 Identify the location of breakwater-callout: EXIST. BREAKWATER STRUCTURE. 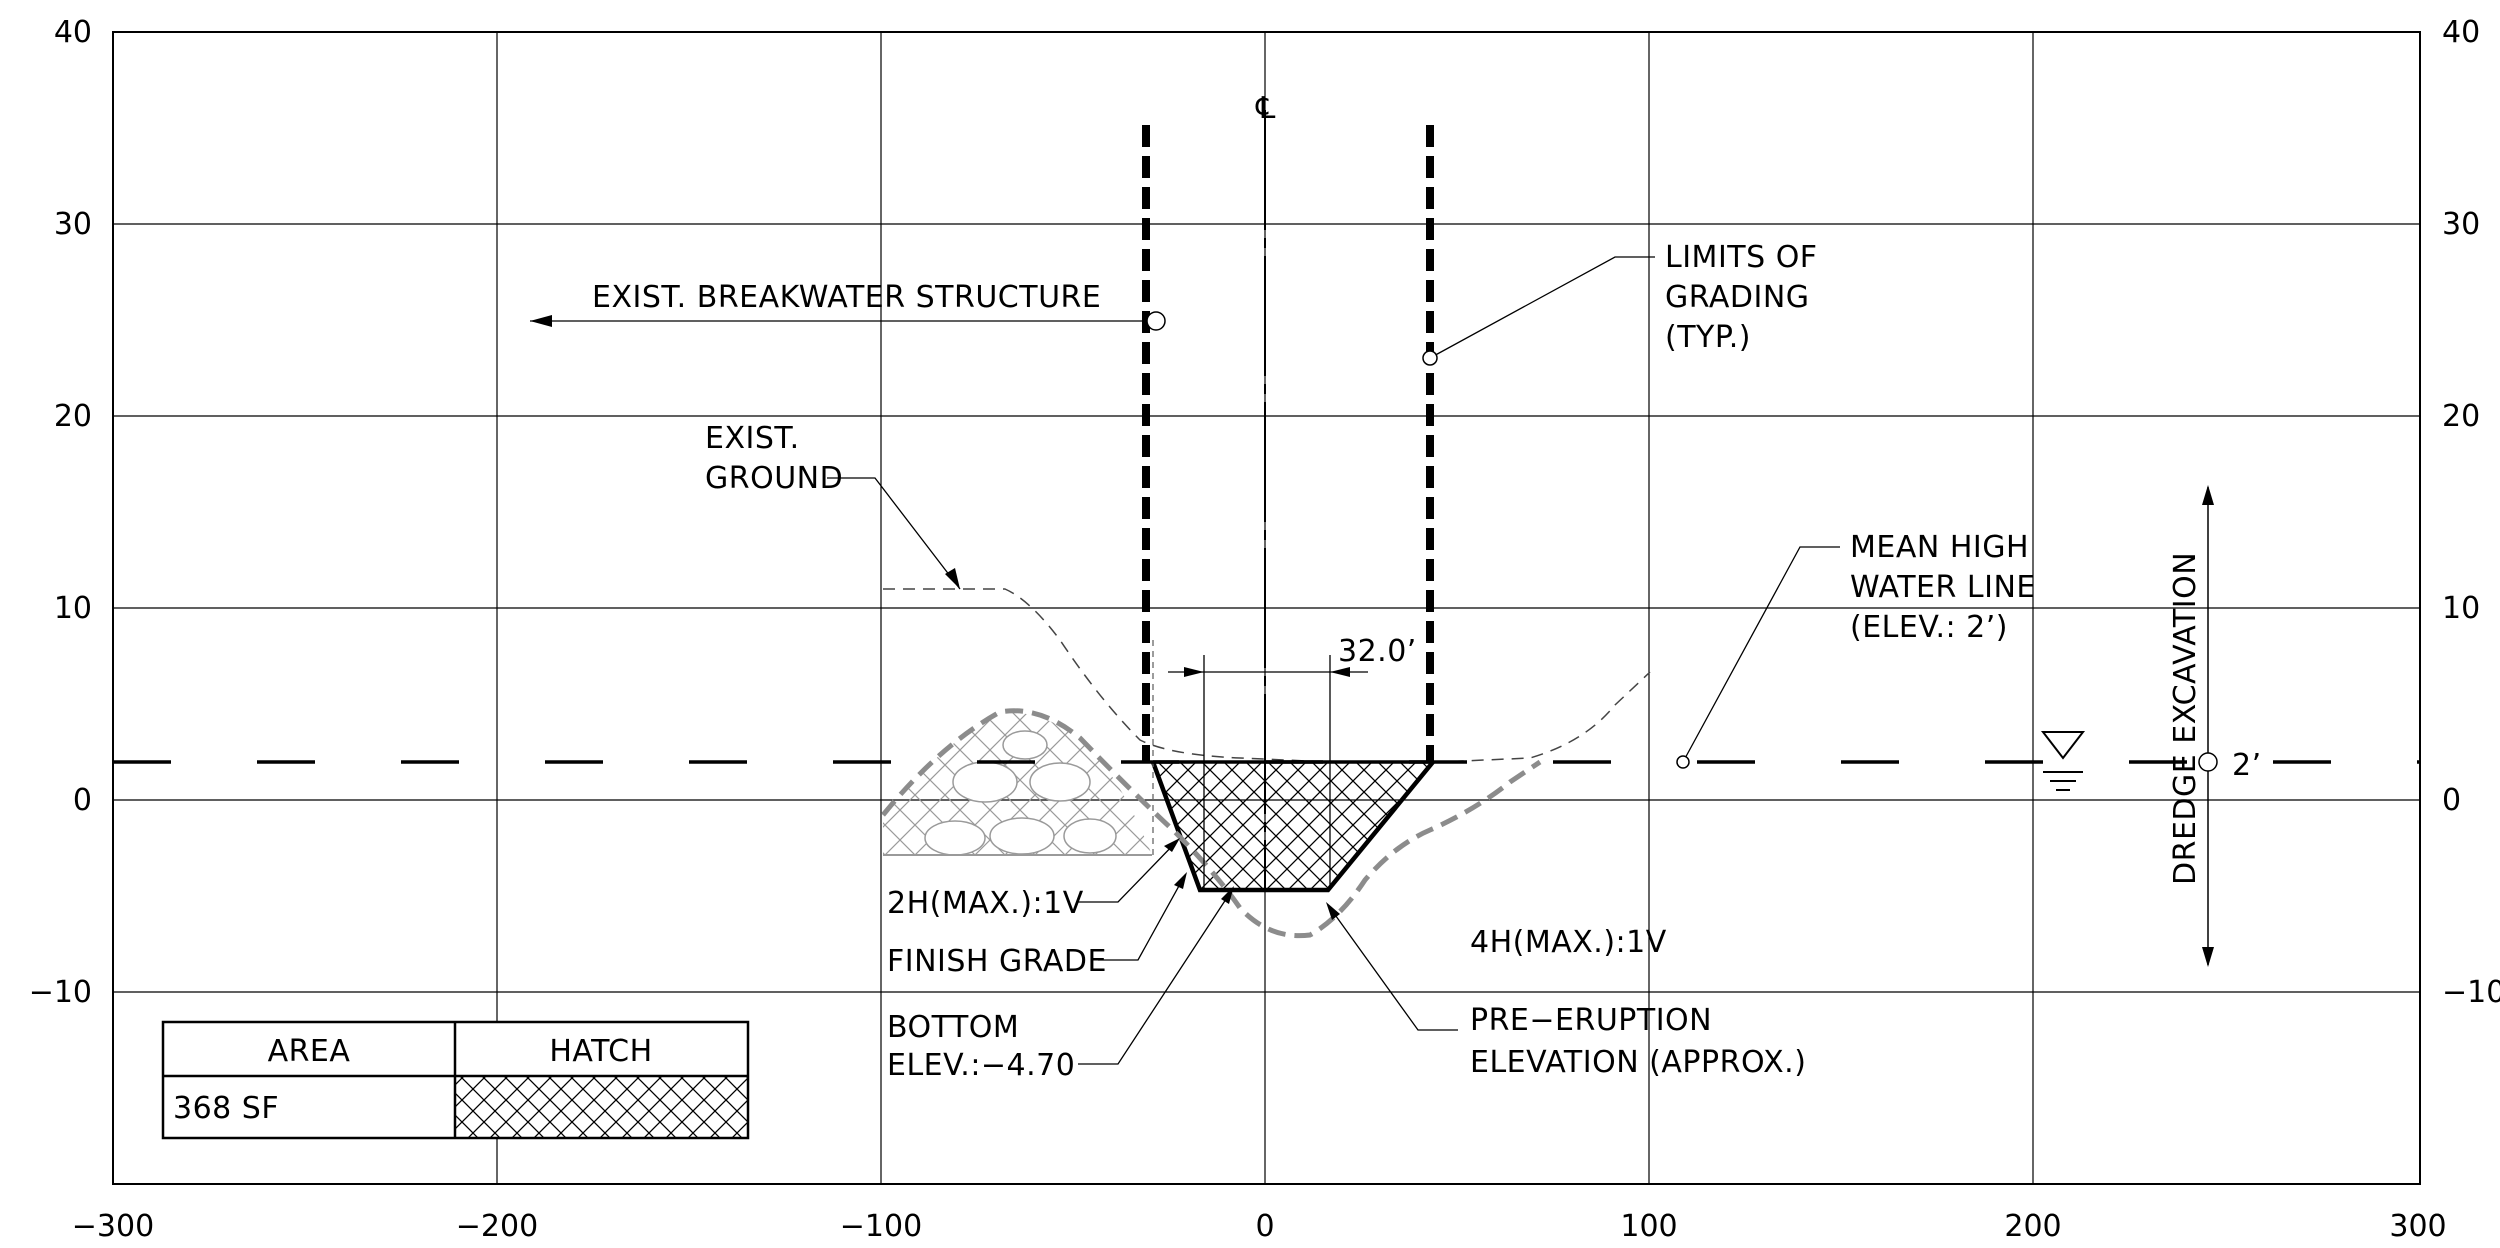
(848, 305).